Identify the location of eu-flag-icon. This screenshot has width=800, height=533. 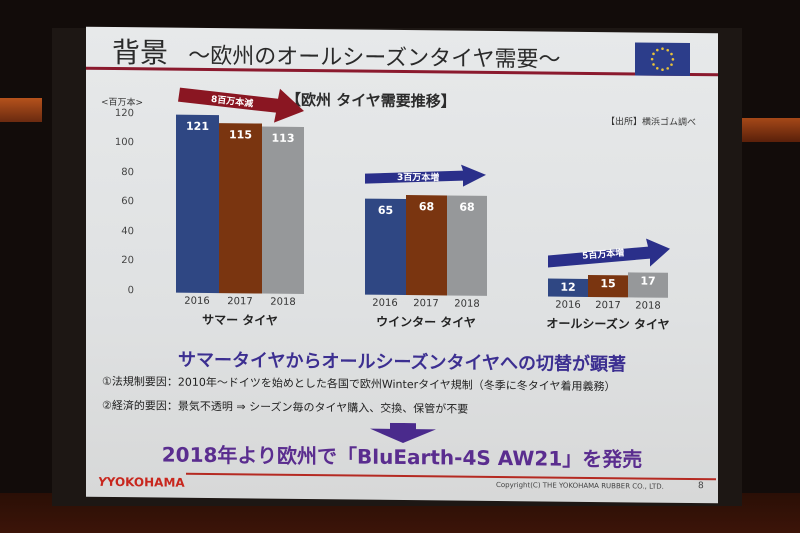
(662, 59).